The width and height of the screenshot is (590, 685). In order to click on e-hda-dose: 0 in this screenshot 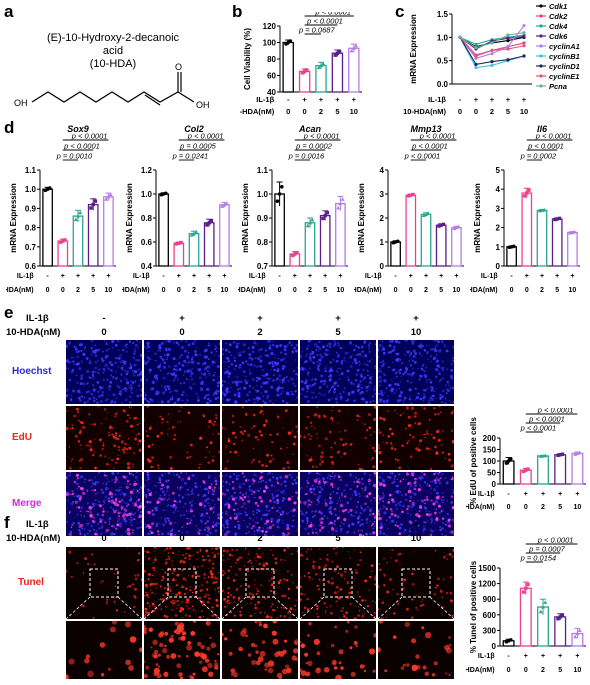, I will do `click(104, 332)`.